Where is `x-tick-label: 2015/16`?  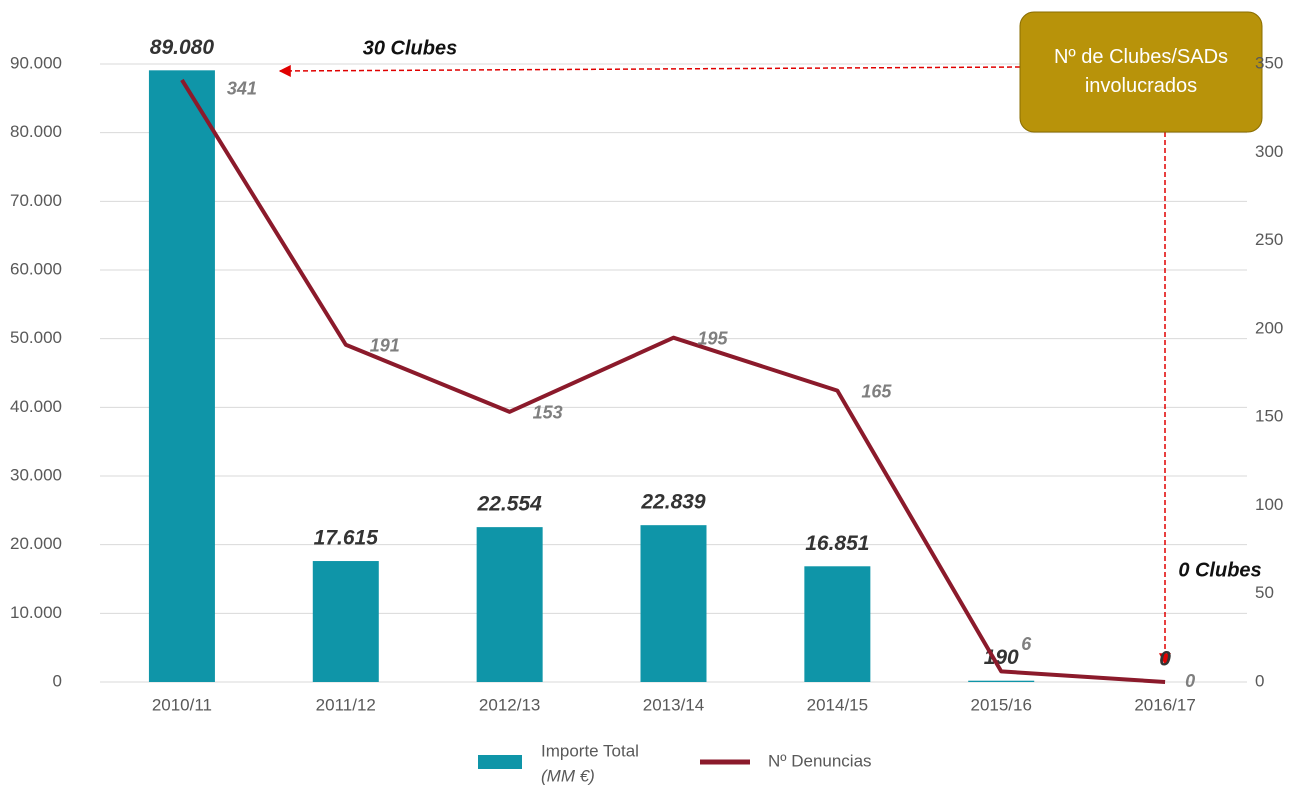
x-tick-label: 2015/16 is located at coordinates (1000, 704).